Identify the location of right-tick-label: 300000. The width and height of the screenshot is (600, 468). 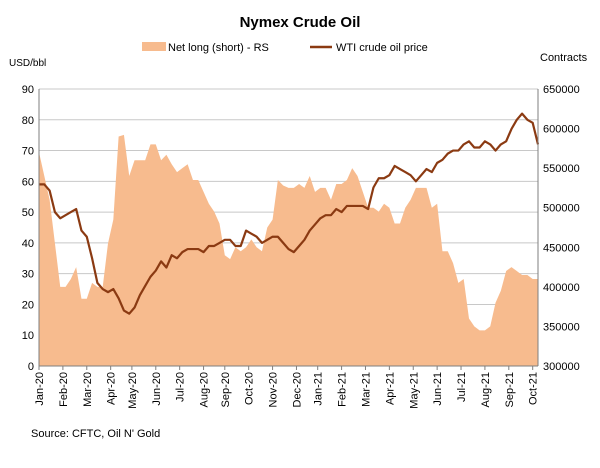
(561, 367).